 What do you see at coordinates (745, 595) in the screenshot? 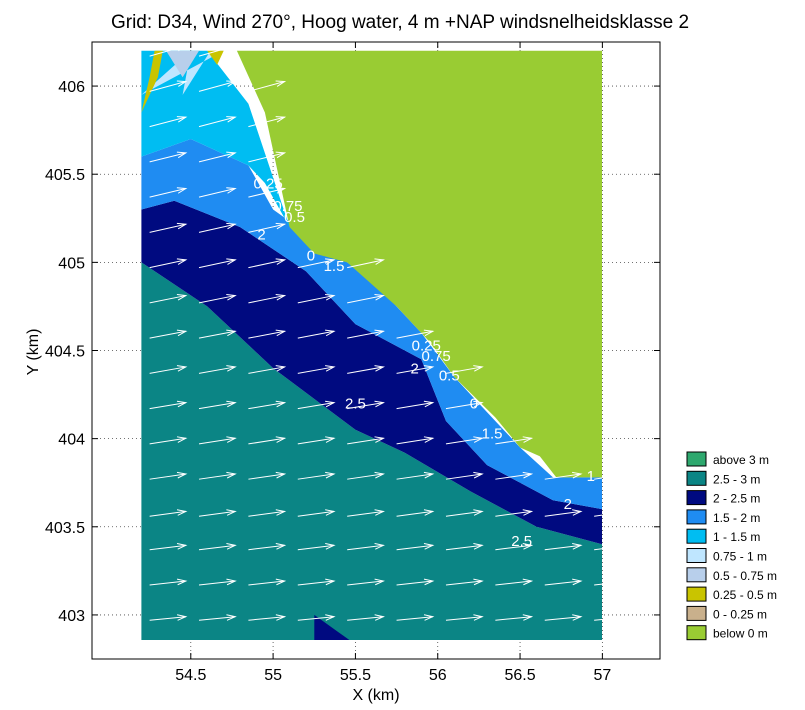
I see `legend-label: 0.25 - 0.5 m` at bounding box center [745, 595].